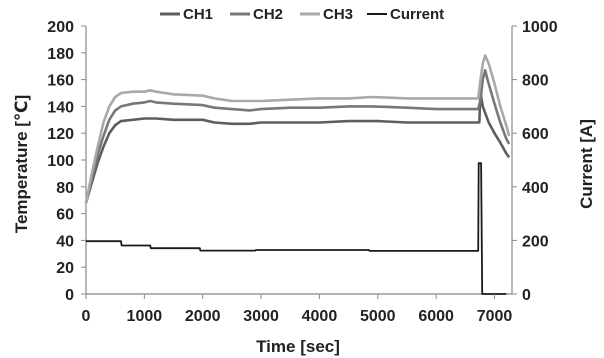  What do you see at coordinates (535, 241) in the screenshot?
I see `y2-tick-label: 200` at bounding box center [535, 241].